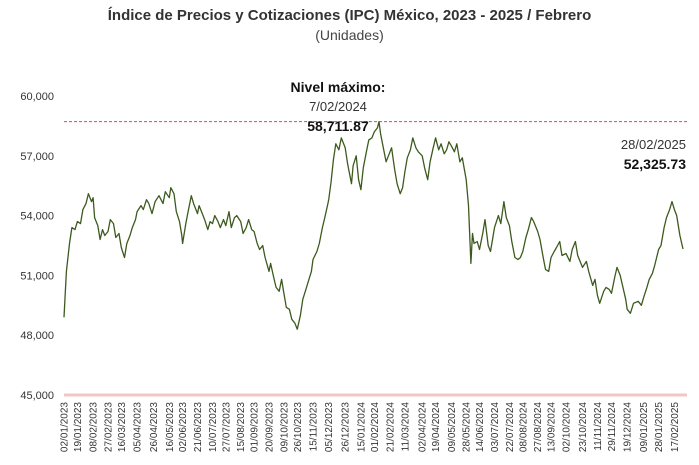 The width and height of the screenshot is (699, 465). What do you see at coordinates (78, 427) in the screenshot?
I see `x-tick-label: 19/01/2023` at bounding box center [78, 427].